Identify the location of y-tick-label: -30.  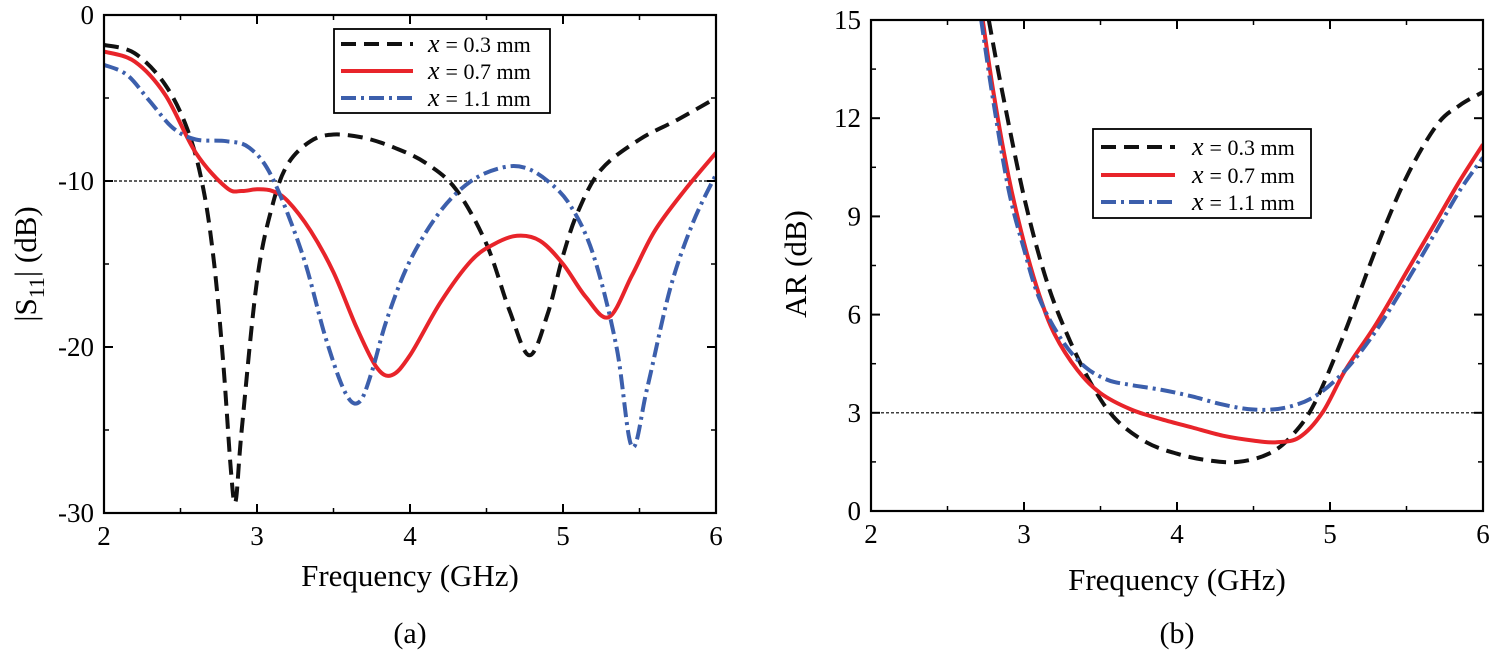
(76, 513).